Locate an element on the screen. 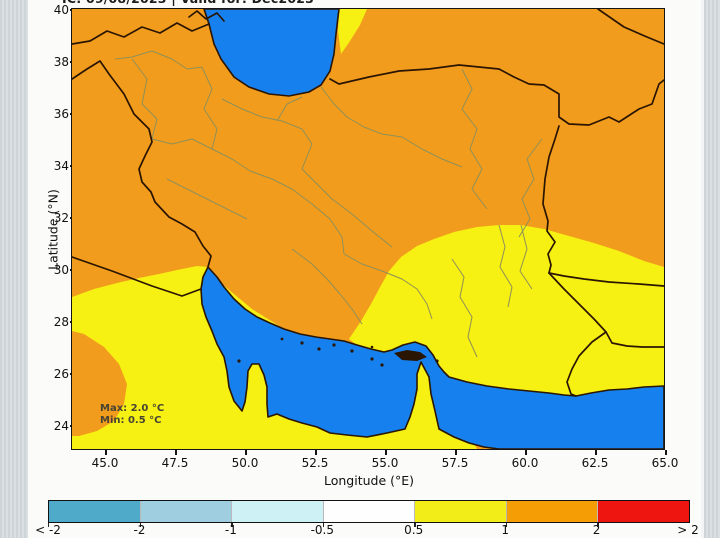 Image resolution: width=720 pixels, height=538 pixels. colorbar-tick-label: -1 is located at coordinates (230, 530).